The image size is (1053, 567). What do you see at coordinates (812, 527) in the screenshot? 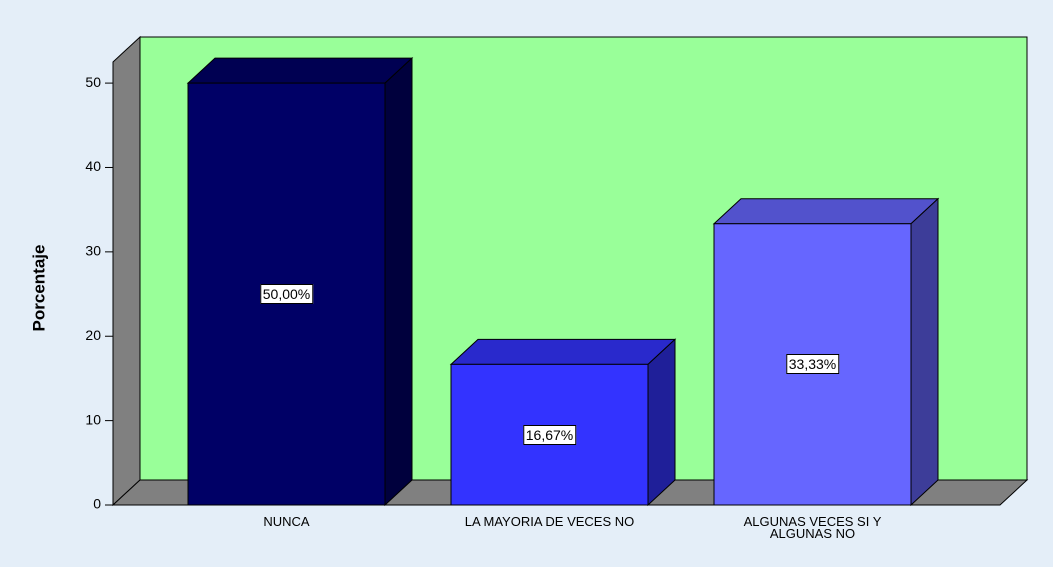
I see `x-tick-label: ALGUNAS VECES SI Y ALGUNAS NO` at bounding box center [812, 527].